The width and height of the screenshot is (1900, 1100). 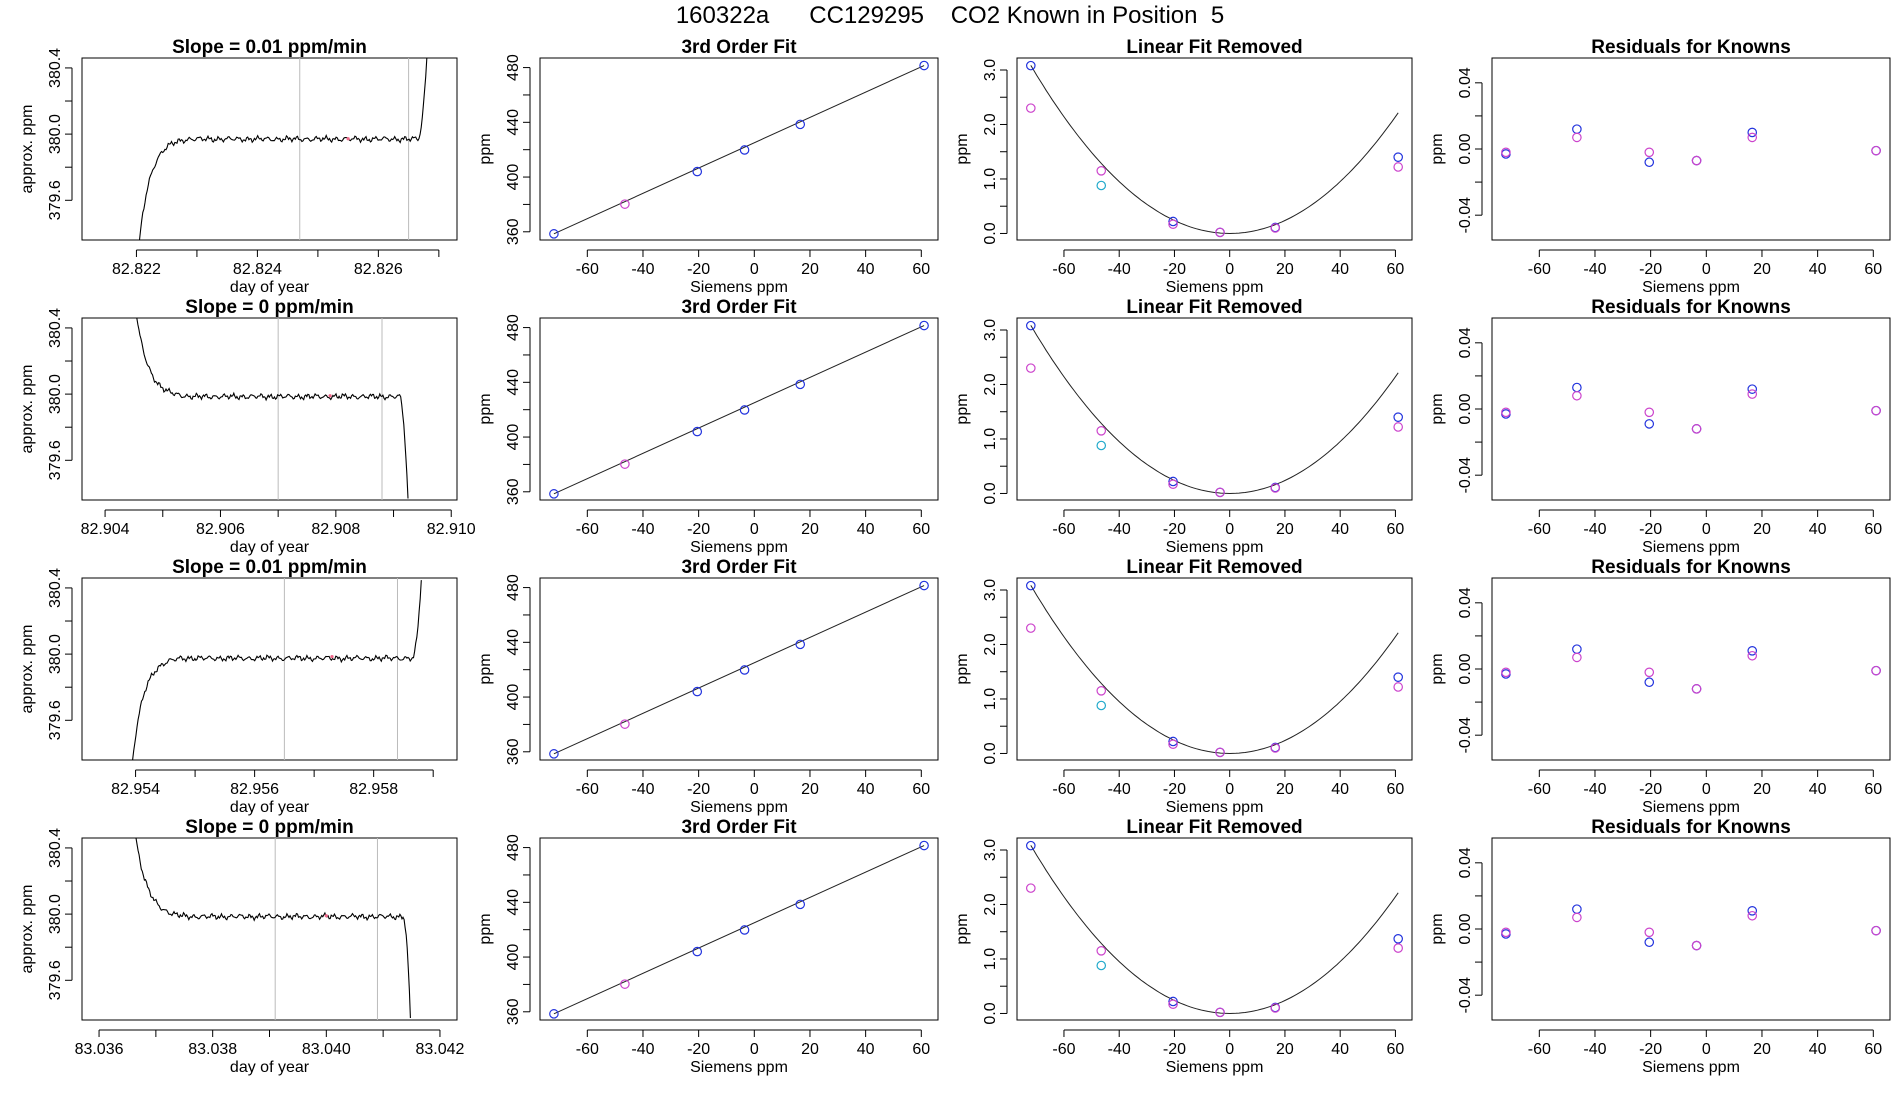 What do you see at coordinates (269, 567) in the screenshot?
I see `panel-title: Slope = 0.01 ppm/min` at bounding box center [269, 567].